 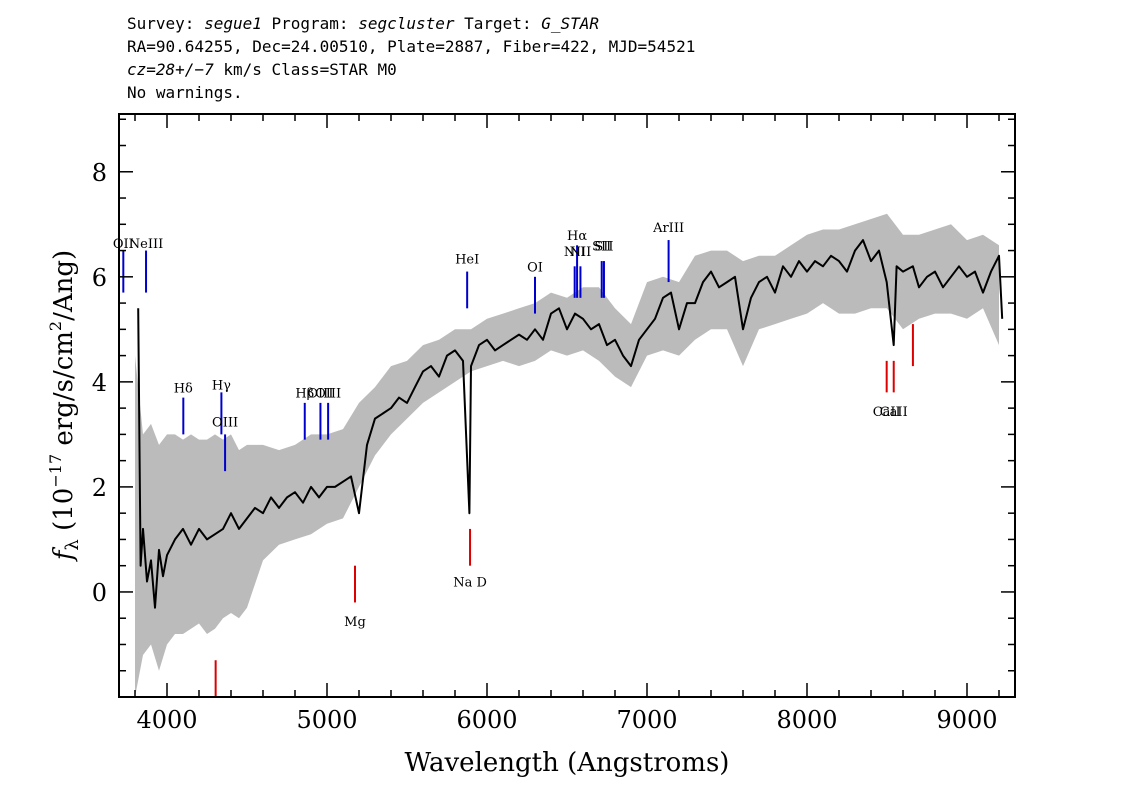 What do you see at coordinates (166, 23) in the screenshot?
I see `survey-label: Survey:` at bounding box center [166, 23].